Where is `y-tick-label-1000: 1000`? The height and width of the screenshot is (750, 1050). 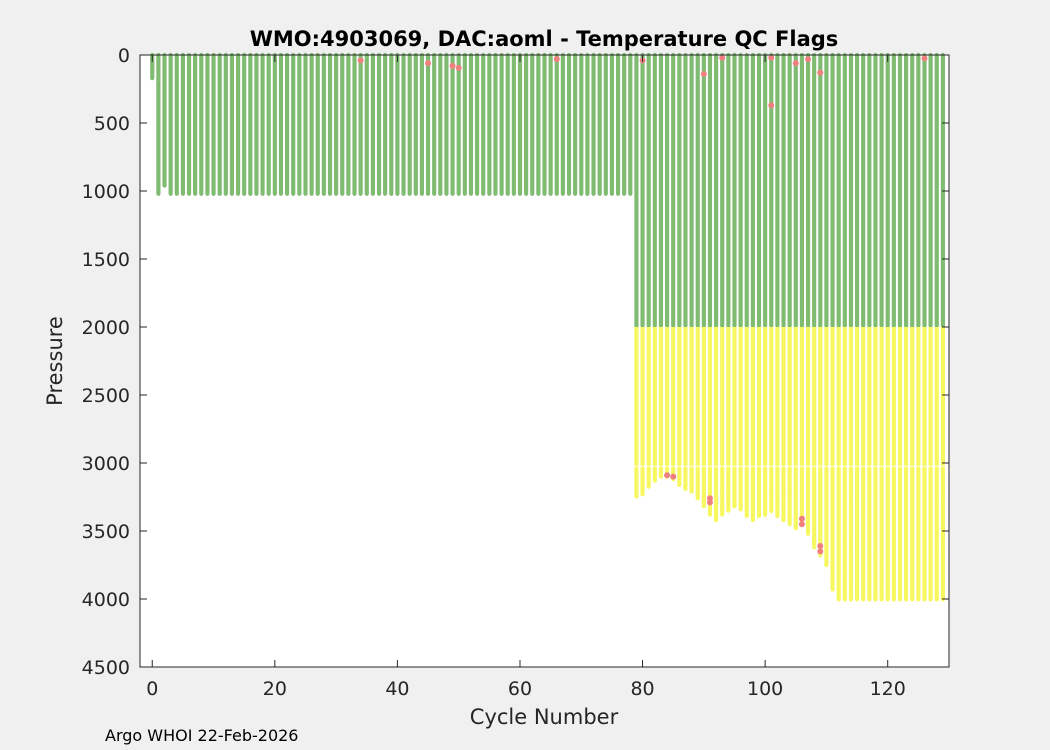
y-tick-label-1000: 1000 is located at coordinates (106, 192).